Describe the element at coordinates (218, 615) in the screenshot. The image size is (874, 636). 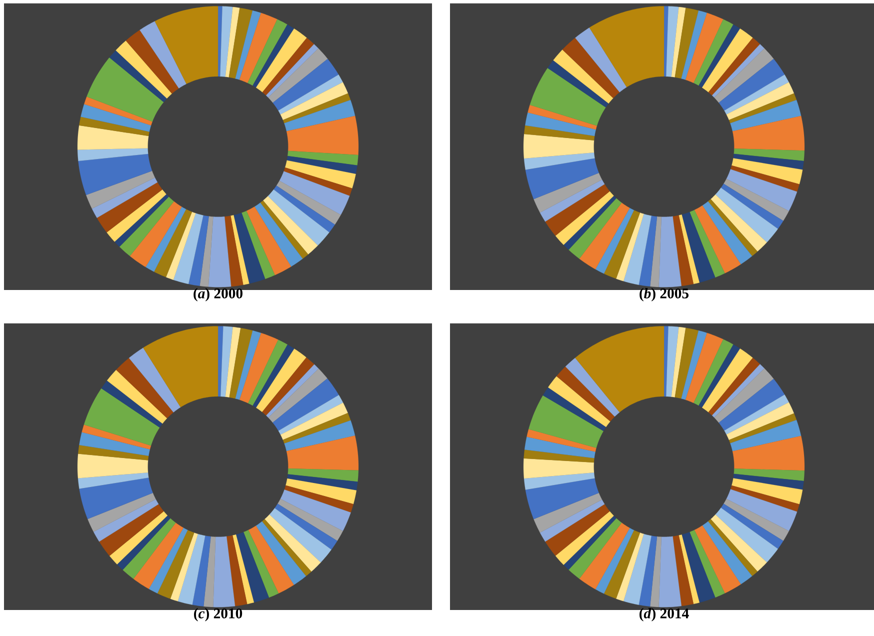
I see `text: (c) 2010` at that location.